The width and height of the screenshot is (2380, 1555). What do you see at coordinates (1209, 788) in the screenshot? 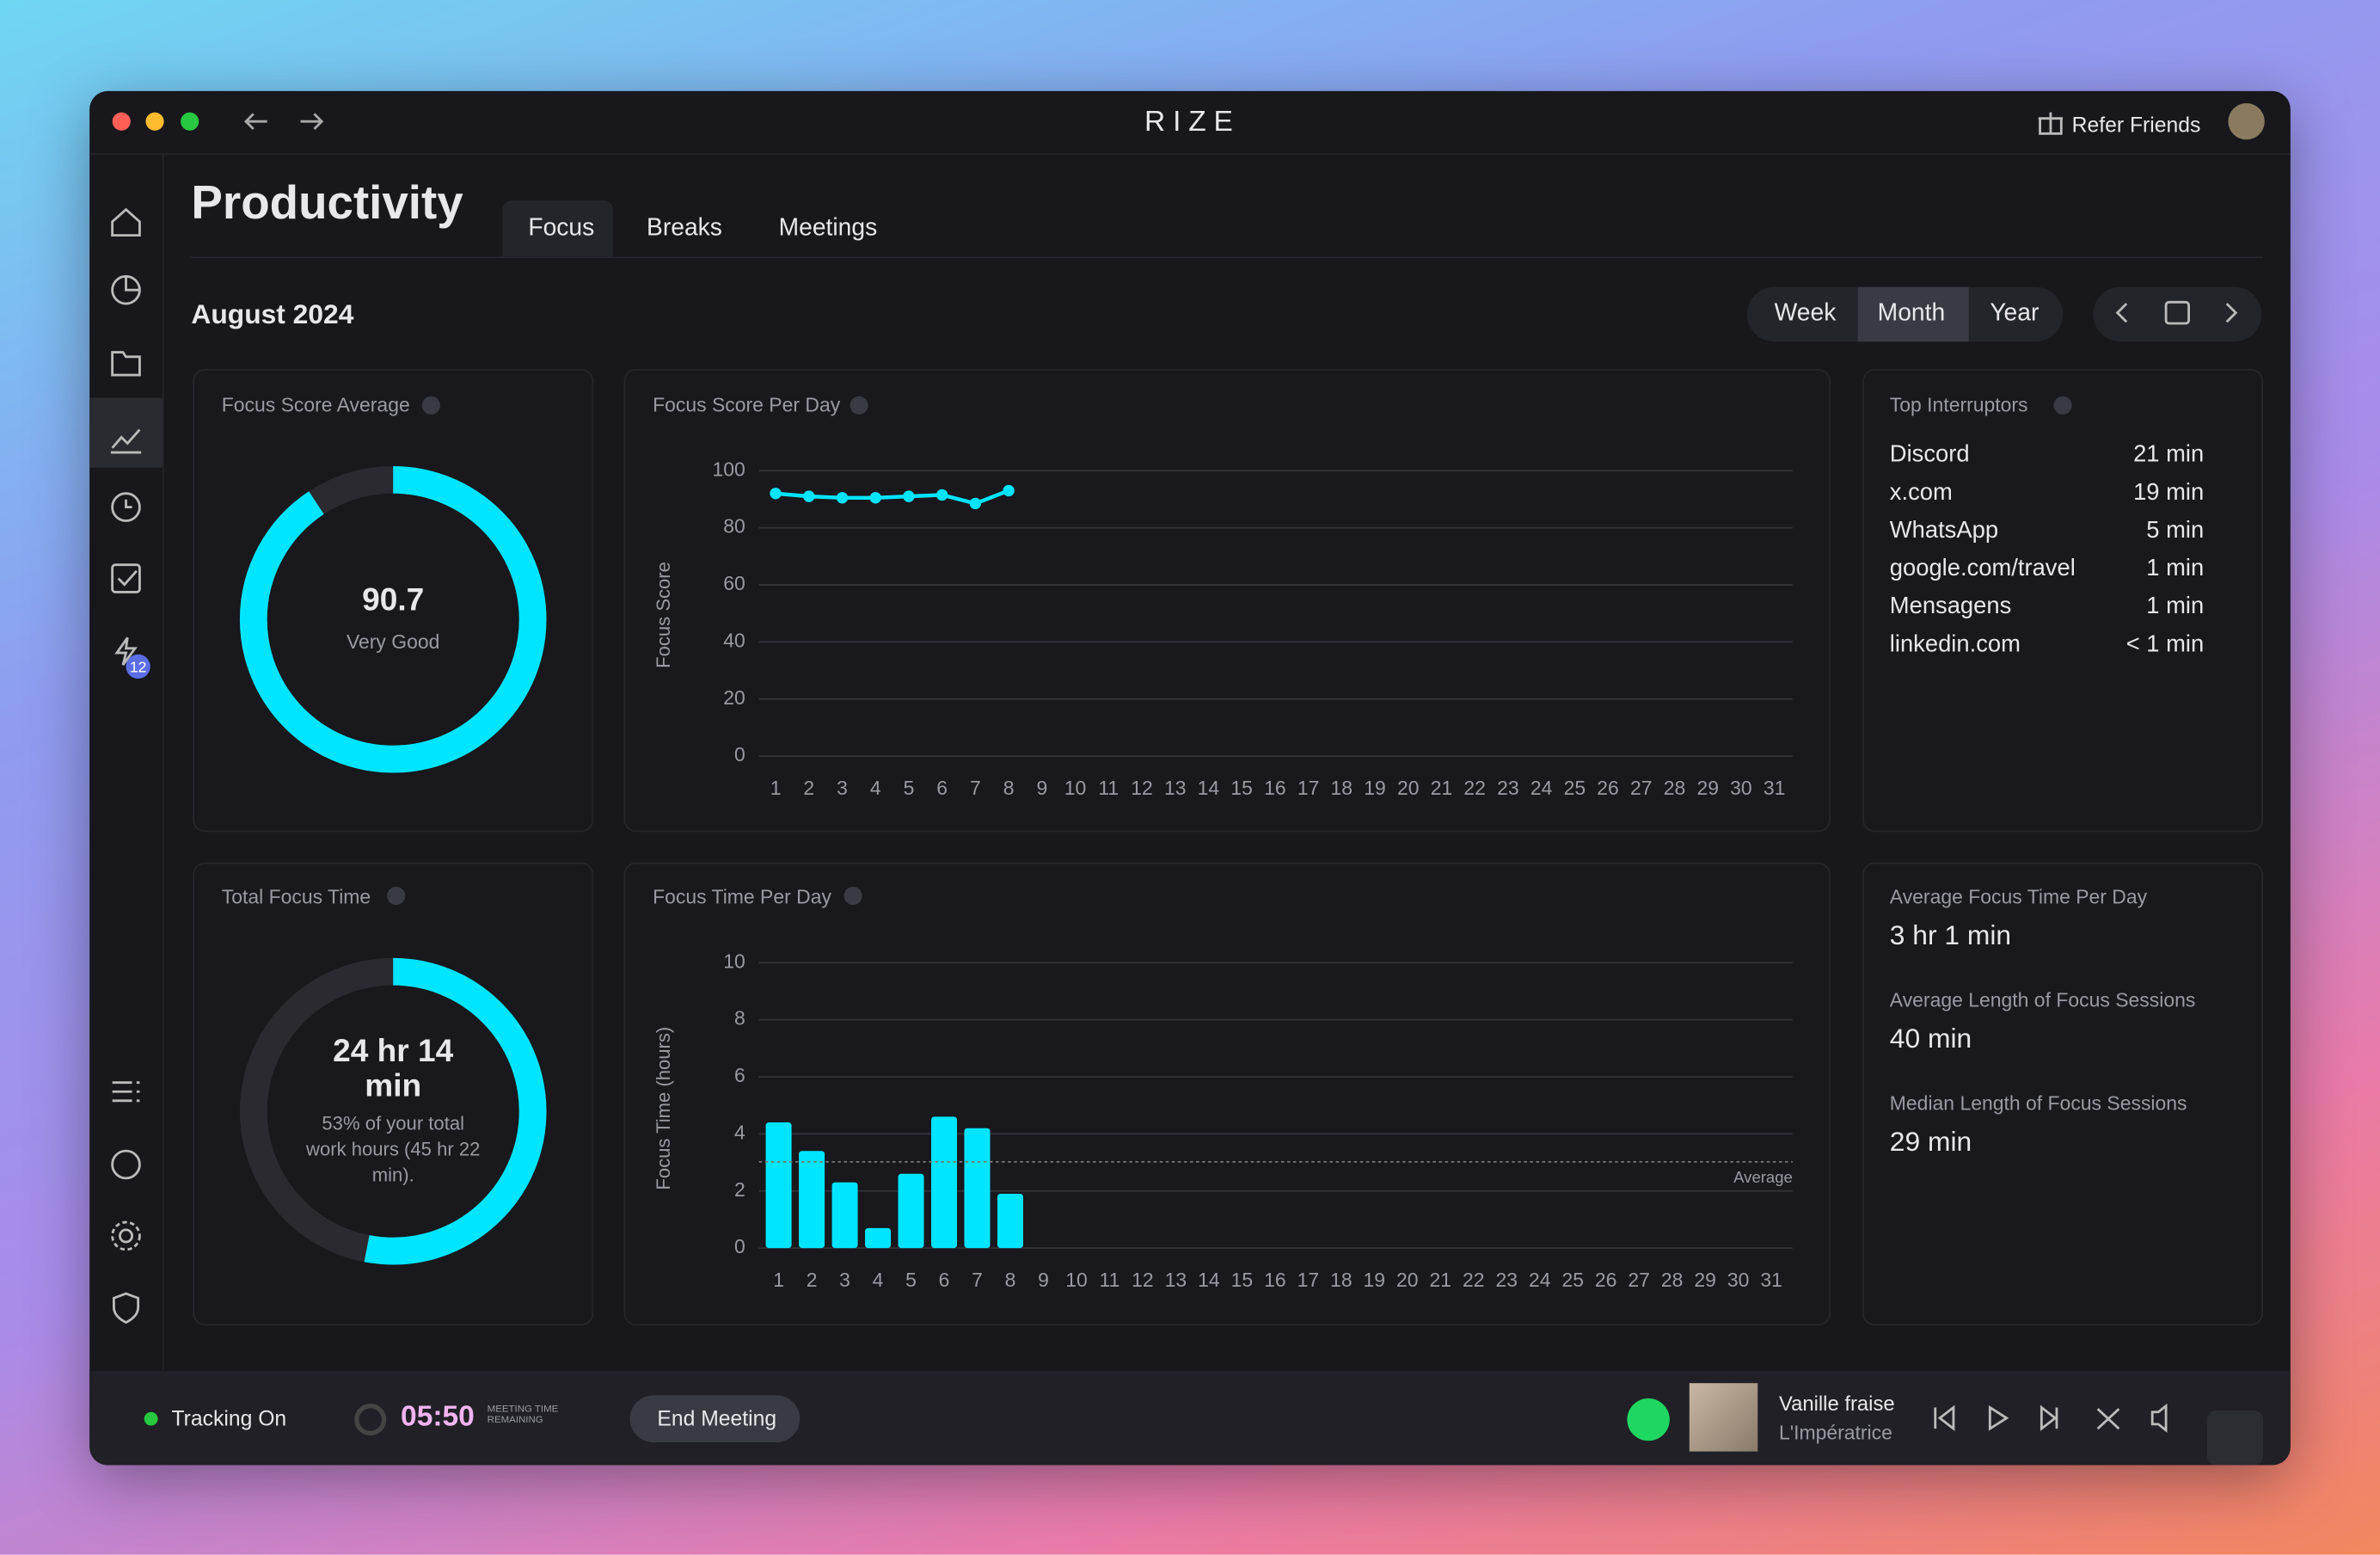
I see `x-tick-label: 14` at bounding box center [1209, 788].